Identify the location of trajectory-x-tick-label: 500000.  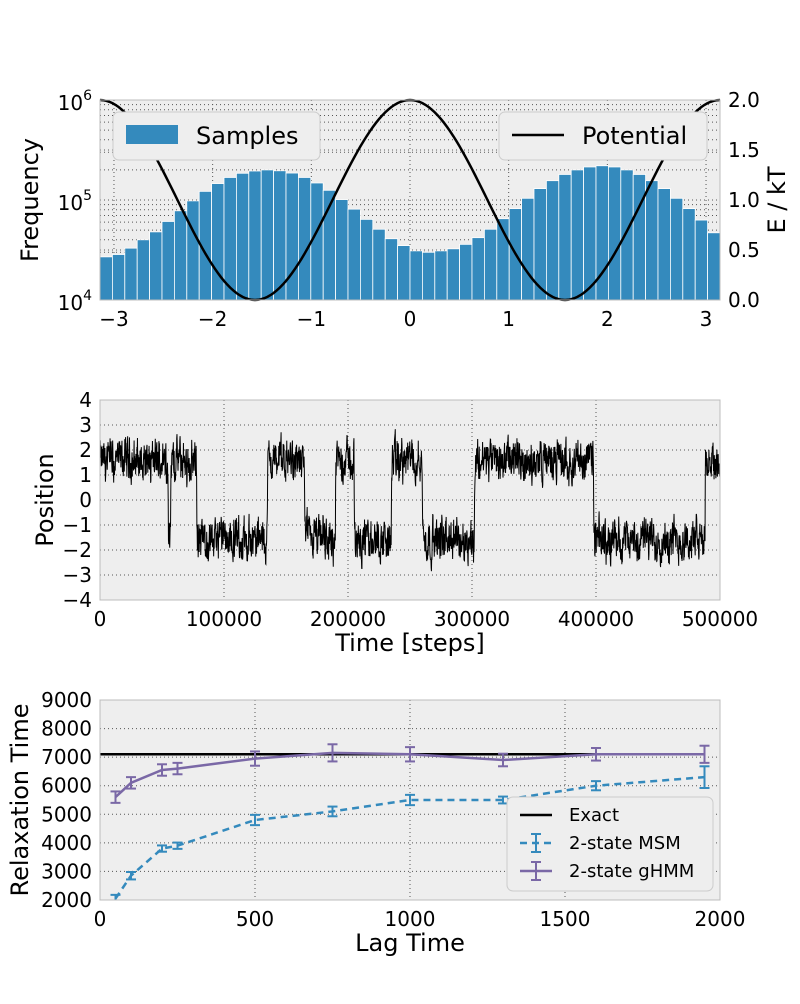
(720, 619).